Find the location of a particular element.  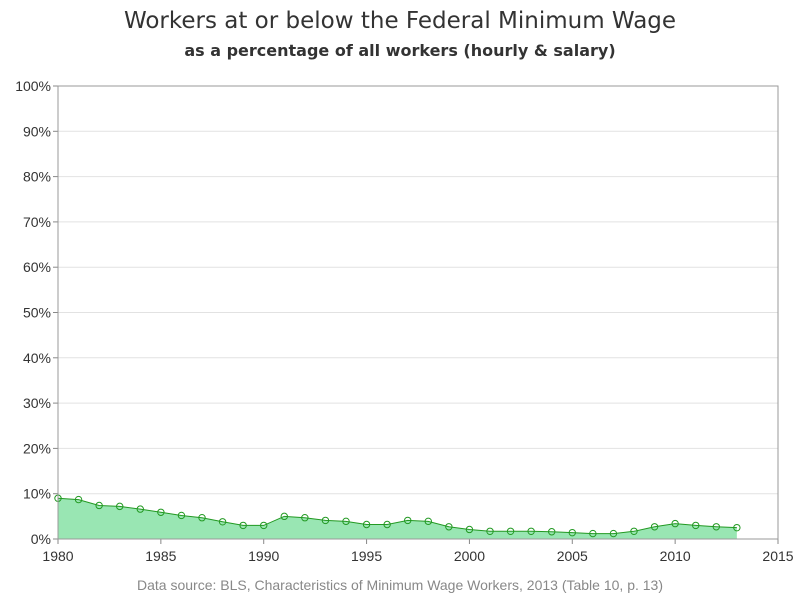

y-tick-label: 50% is located at coordinates (37, 313).